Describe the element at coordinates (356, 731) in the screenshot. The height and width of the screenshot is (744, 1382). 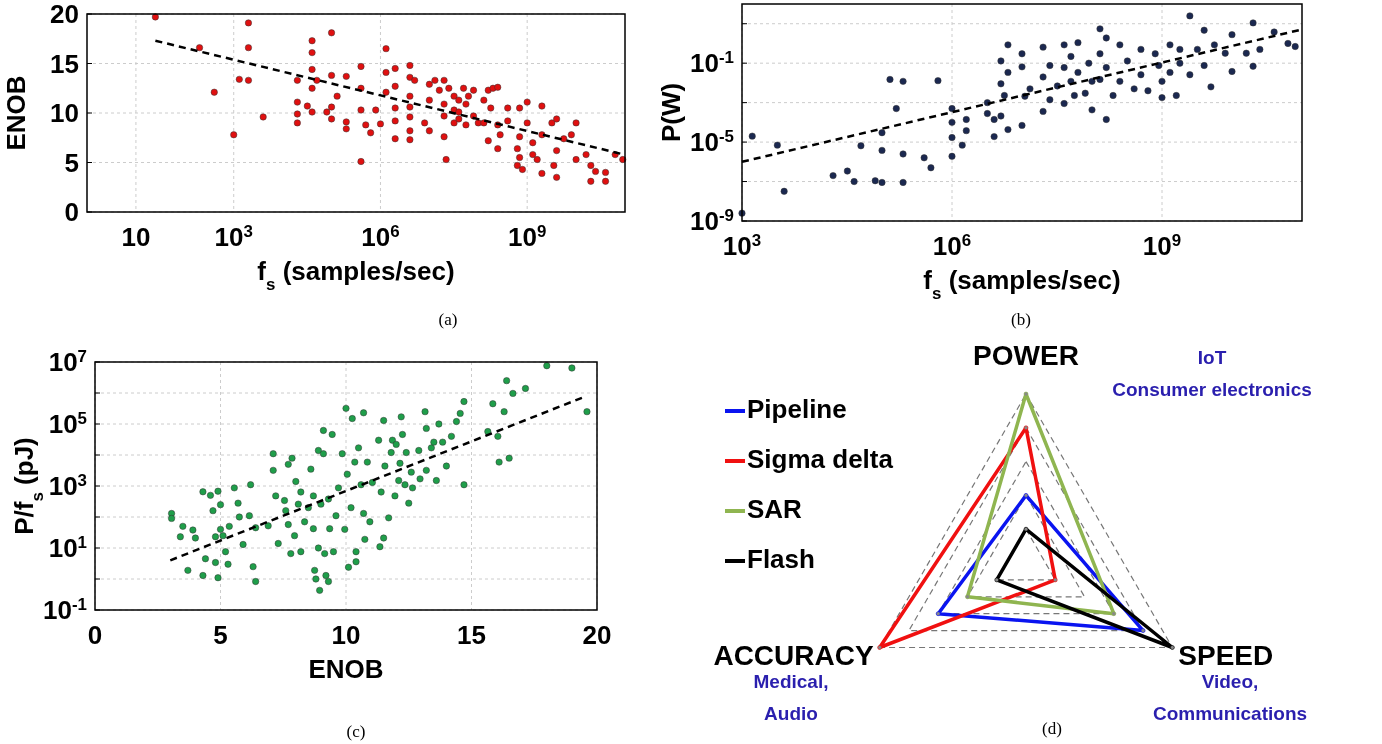
I see `text: (c)` at that location.